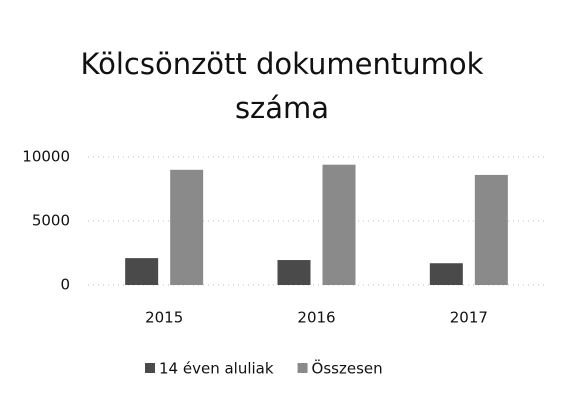 The image size is (564, 403). Describe the element at coordinates (282, 86) in the screenshot. I see `chart-title: Kölcsönzött dokumentumok száma` at that location.